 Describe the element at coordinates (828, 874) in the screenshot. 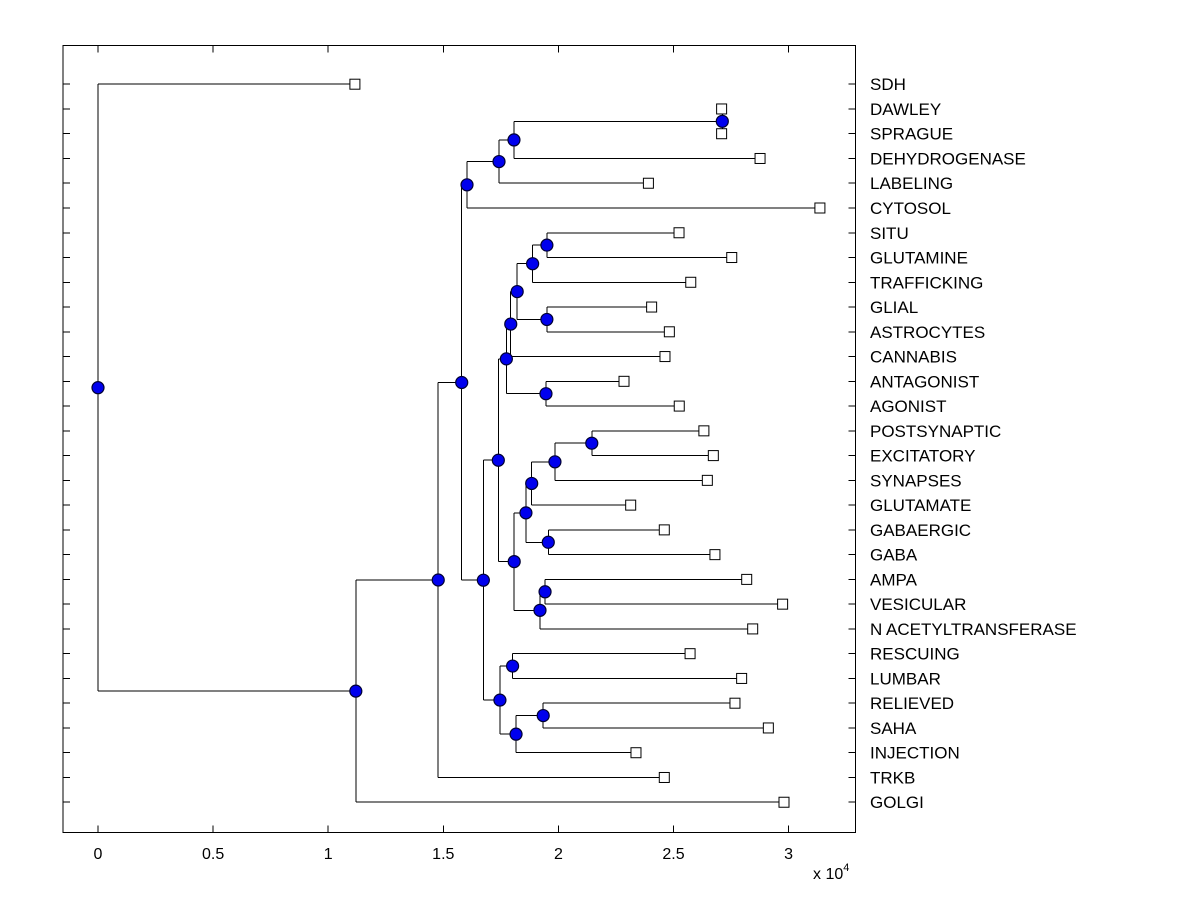

I see `x-axis-multiplier-prefix: x 10` at that location.